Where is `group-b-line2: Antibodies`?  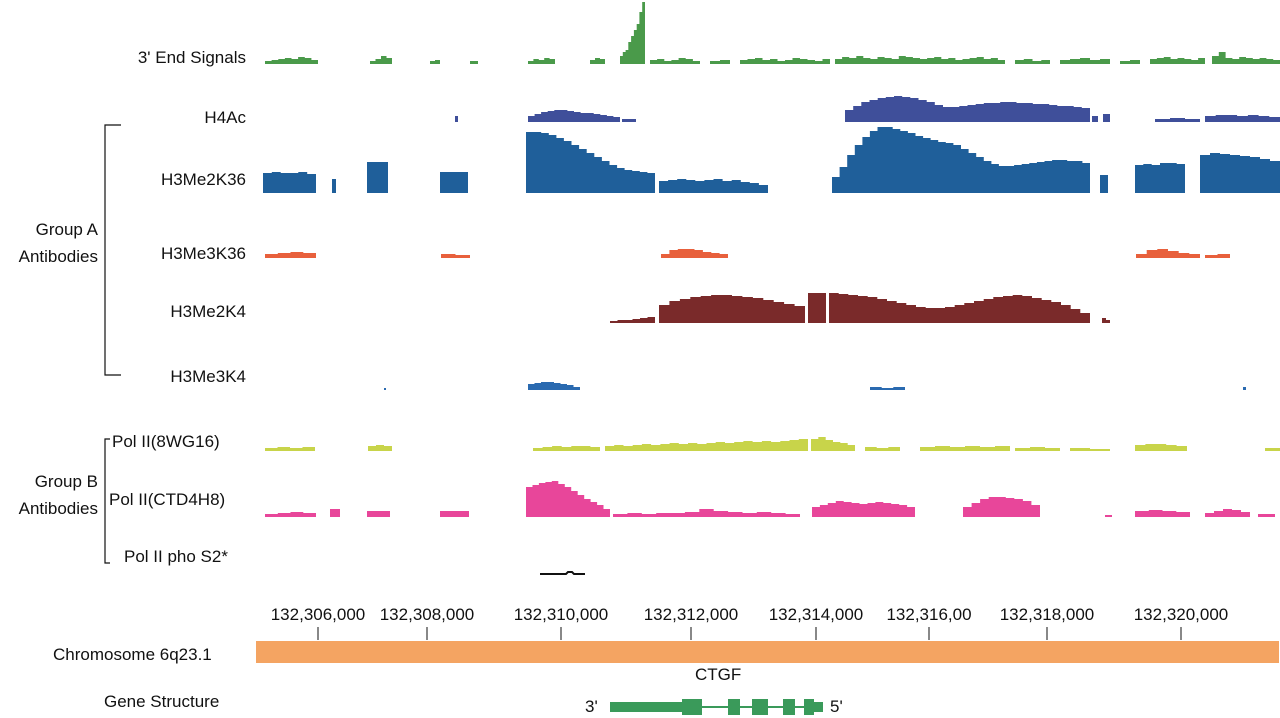
group-b-line2: Antibodies is located at coordinates (58, 508).